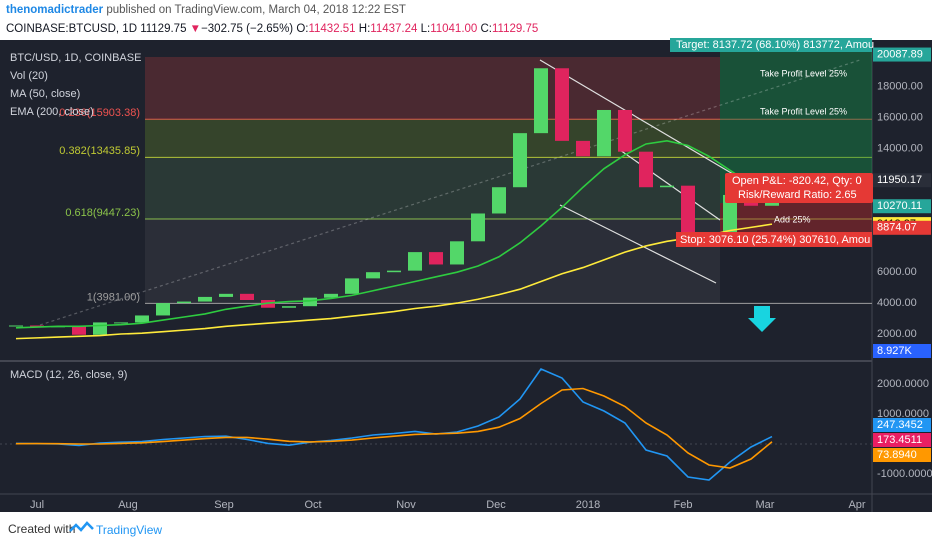 Image resolution: width=932 pixels, height=550 pixels. Describe the element at coordinates (436, 361) in the screenshot. I see `pane-divider` at that location.